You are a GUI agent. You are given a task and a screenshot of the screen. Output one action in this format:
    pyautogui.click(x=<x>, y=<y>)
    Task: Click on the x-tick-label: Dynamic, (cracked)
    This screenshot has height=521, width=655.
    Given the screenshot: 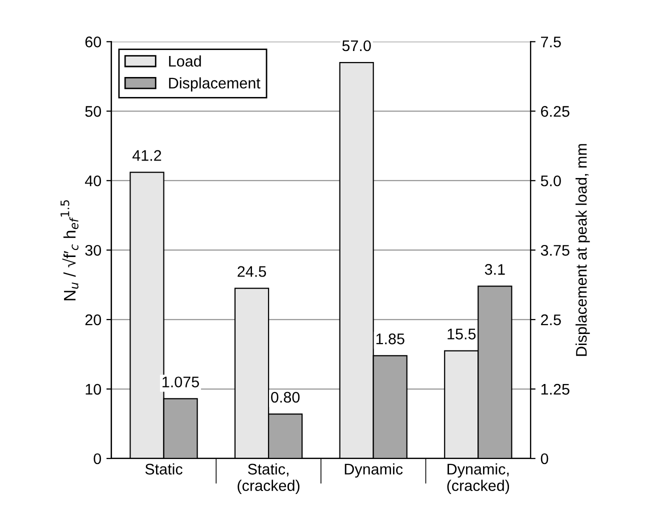 What is the action you would take?
    pyautogui.click(x=478, y=478)
    